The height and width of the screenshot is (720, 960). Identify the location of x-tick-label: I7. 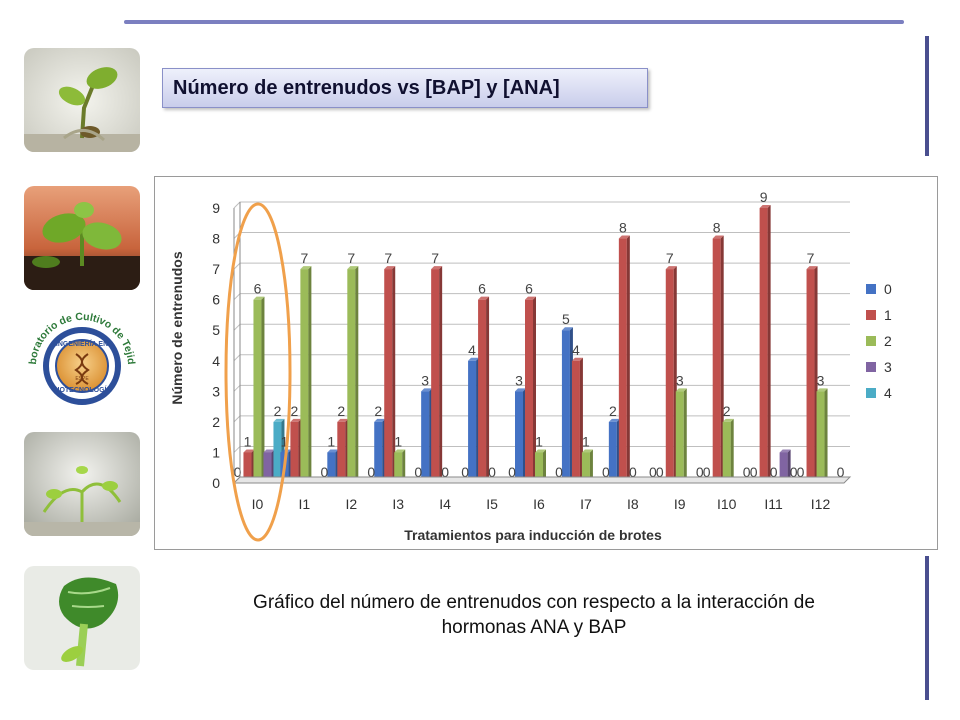
(586, 504).